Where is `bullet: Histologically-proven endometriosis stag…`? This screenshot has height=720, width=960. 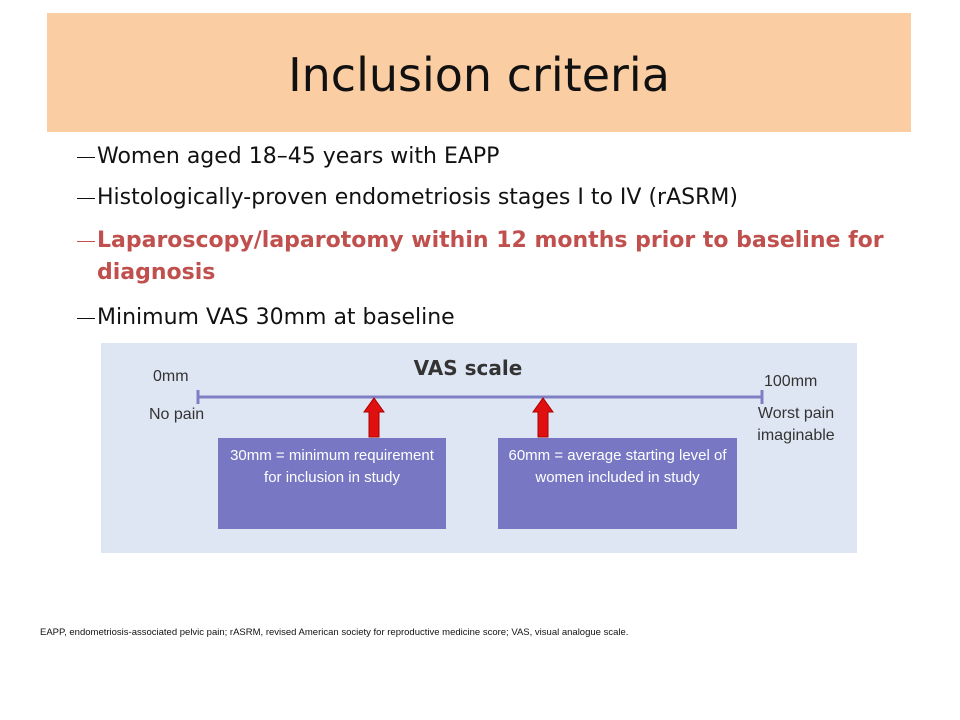 bullet: Histologically-proven endometriosis stag… is located at coordinates (417, 197).